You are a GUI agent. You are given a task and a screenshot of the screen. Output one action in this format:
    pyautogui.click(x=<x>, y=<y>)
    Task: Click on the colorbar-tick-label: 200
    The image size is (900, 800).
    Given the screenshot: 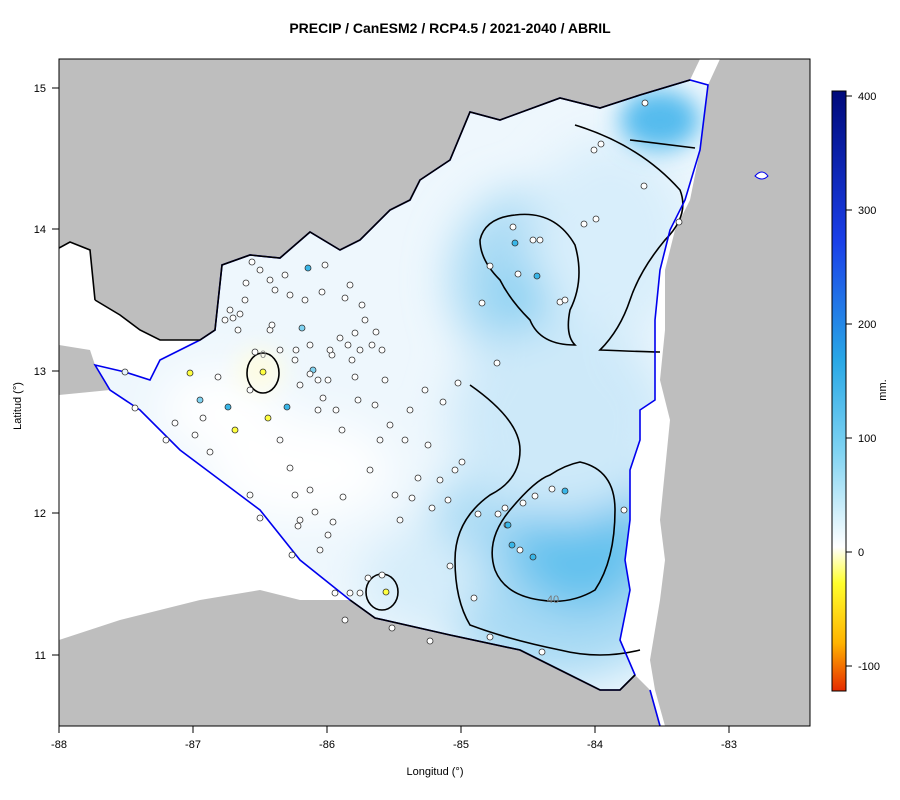 What is the action you would take?
    pyautogui.click(x=867, y=325)
    